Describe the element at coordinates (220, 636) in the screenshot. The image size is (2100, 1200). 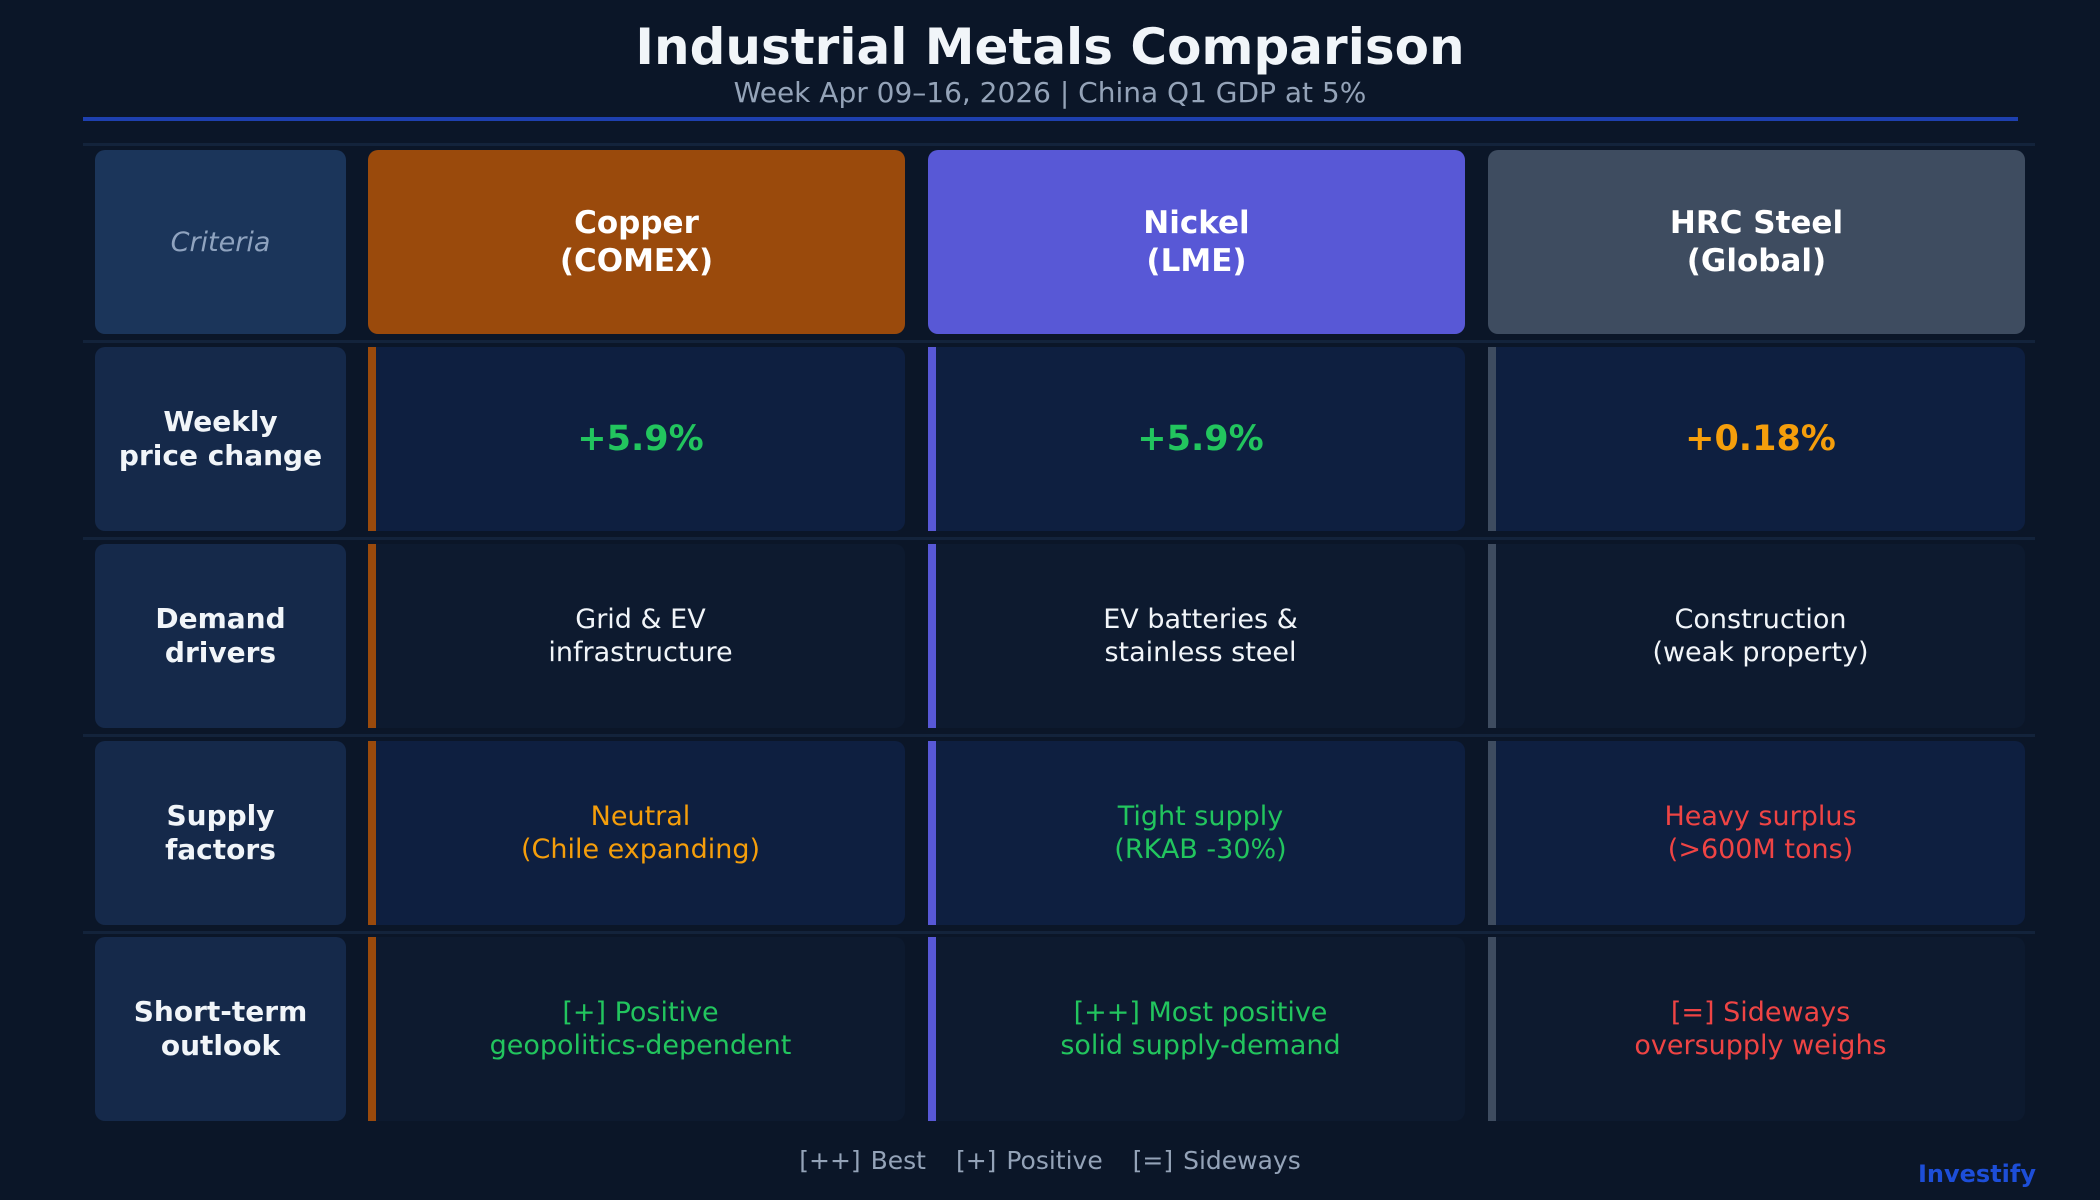
I see `criteria-label: Demand drivers` at that location.